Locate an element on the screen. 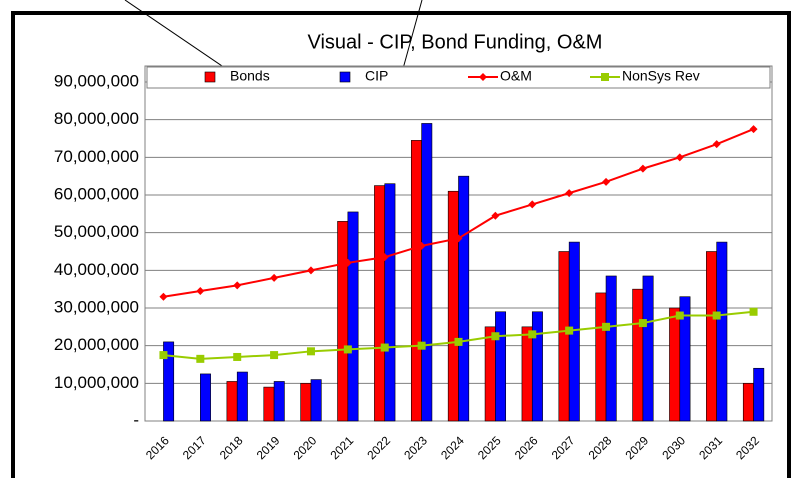 Image resolution: width=796 pixels, height=478 pixels. y-tick-label: 10,000,000 is located at coordinates (96, 382).